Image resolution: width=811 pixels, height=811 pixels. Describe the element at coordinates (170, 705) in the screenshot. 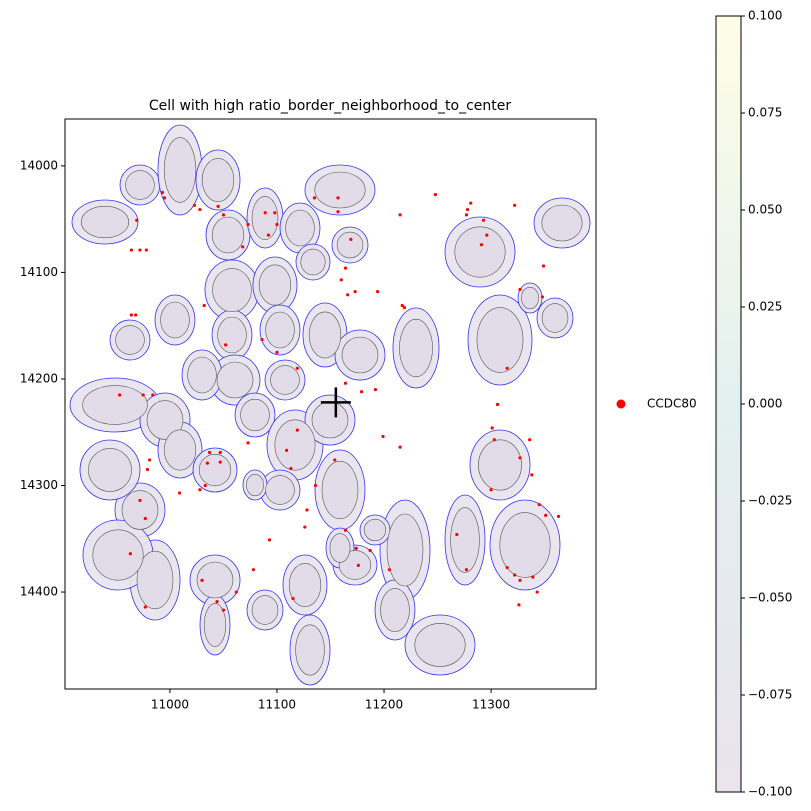

I see `x-tick-label: 11000` at that location.